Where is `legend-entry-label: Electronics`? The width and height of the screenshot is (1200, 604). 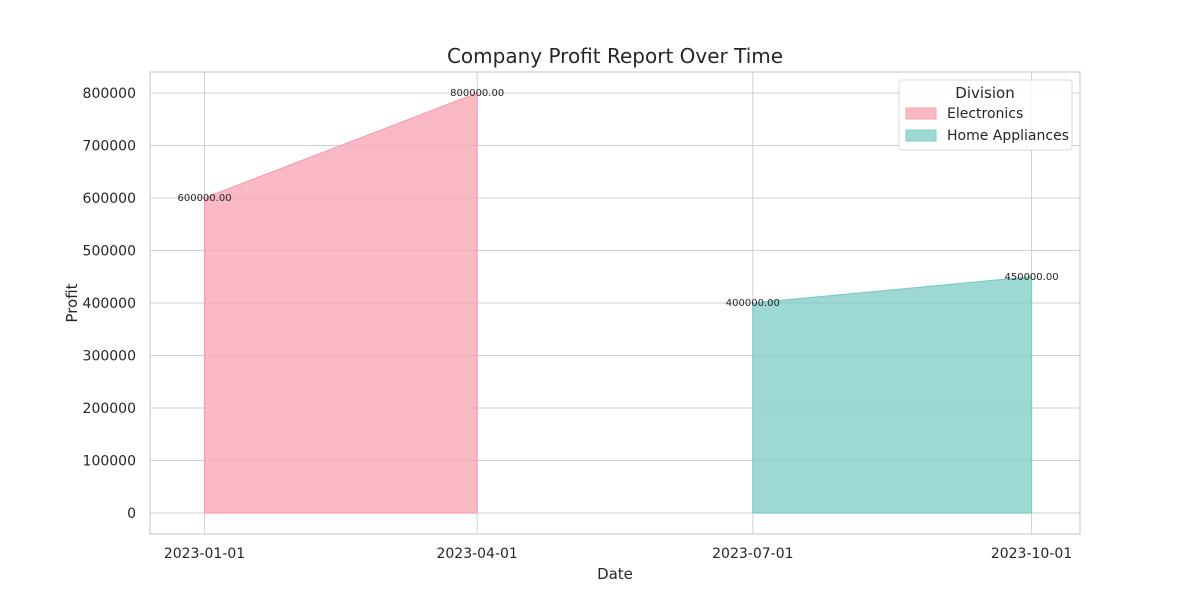
legend-entry-label: Electronics is located at coordinates (985, 114).